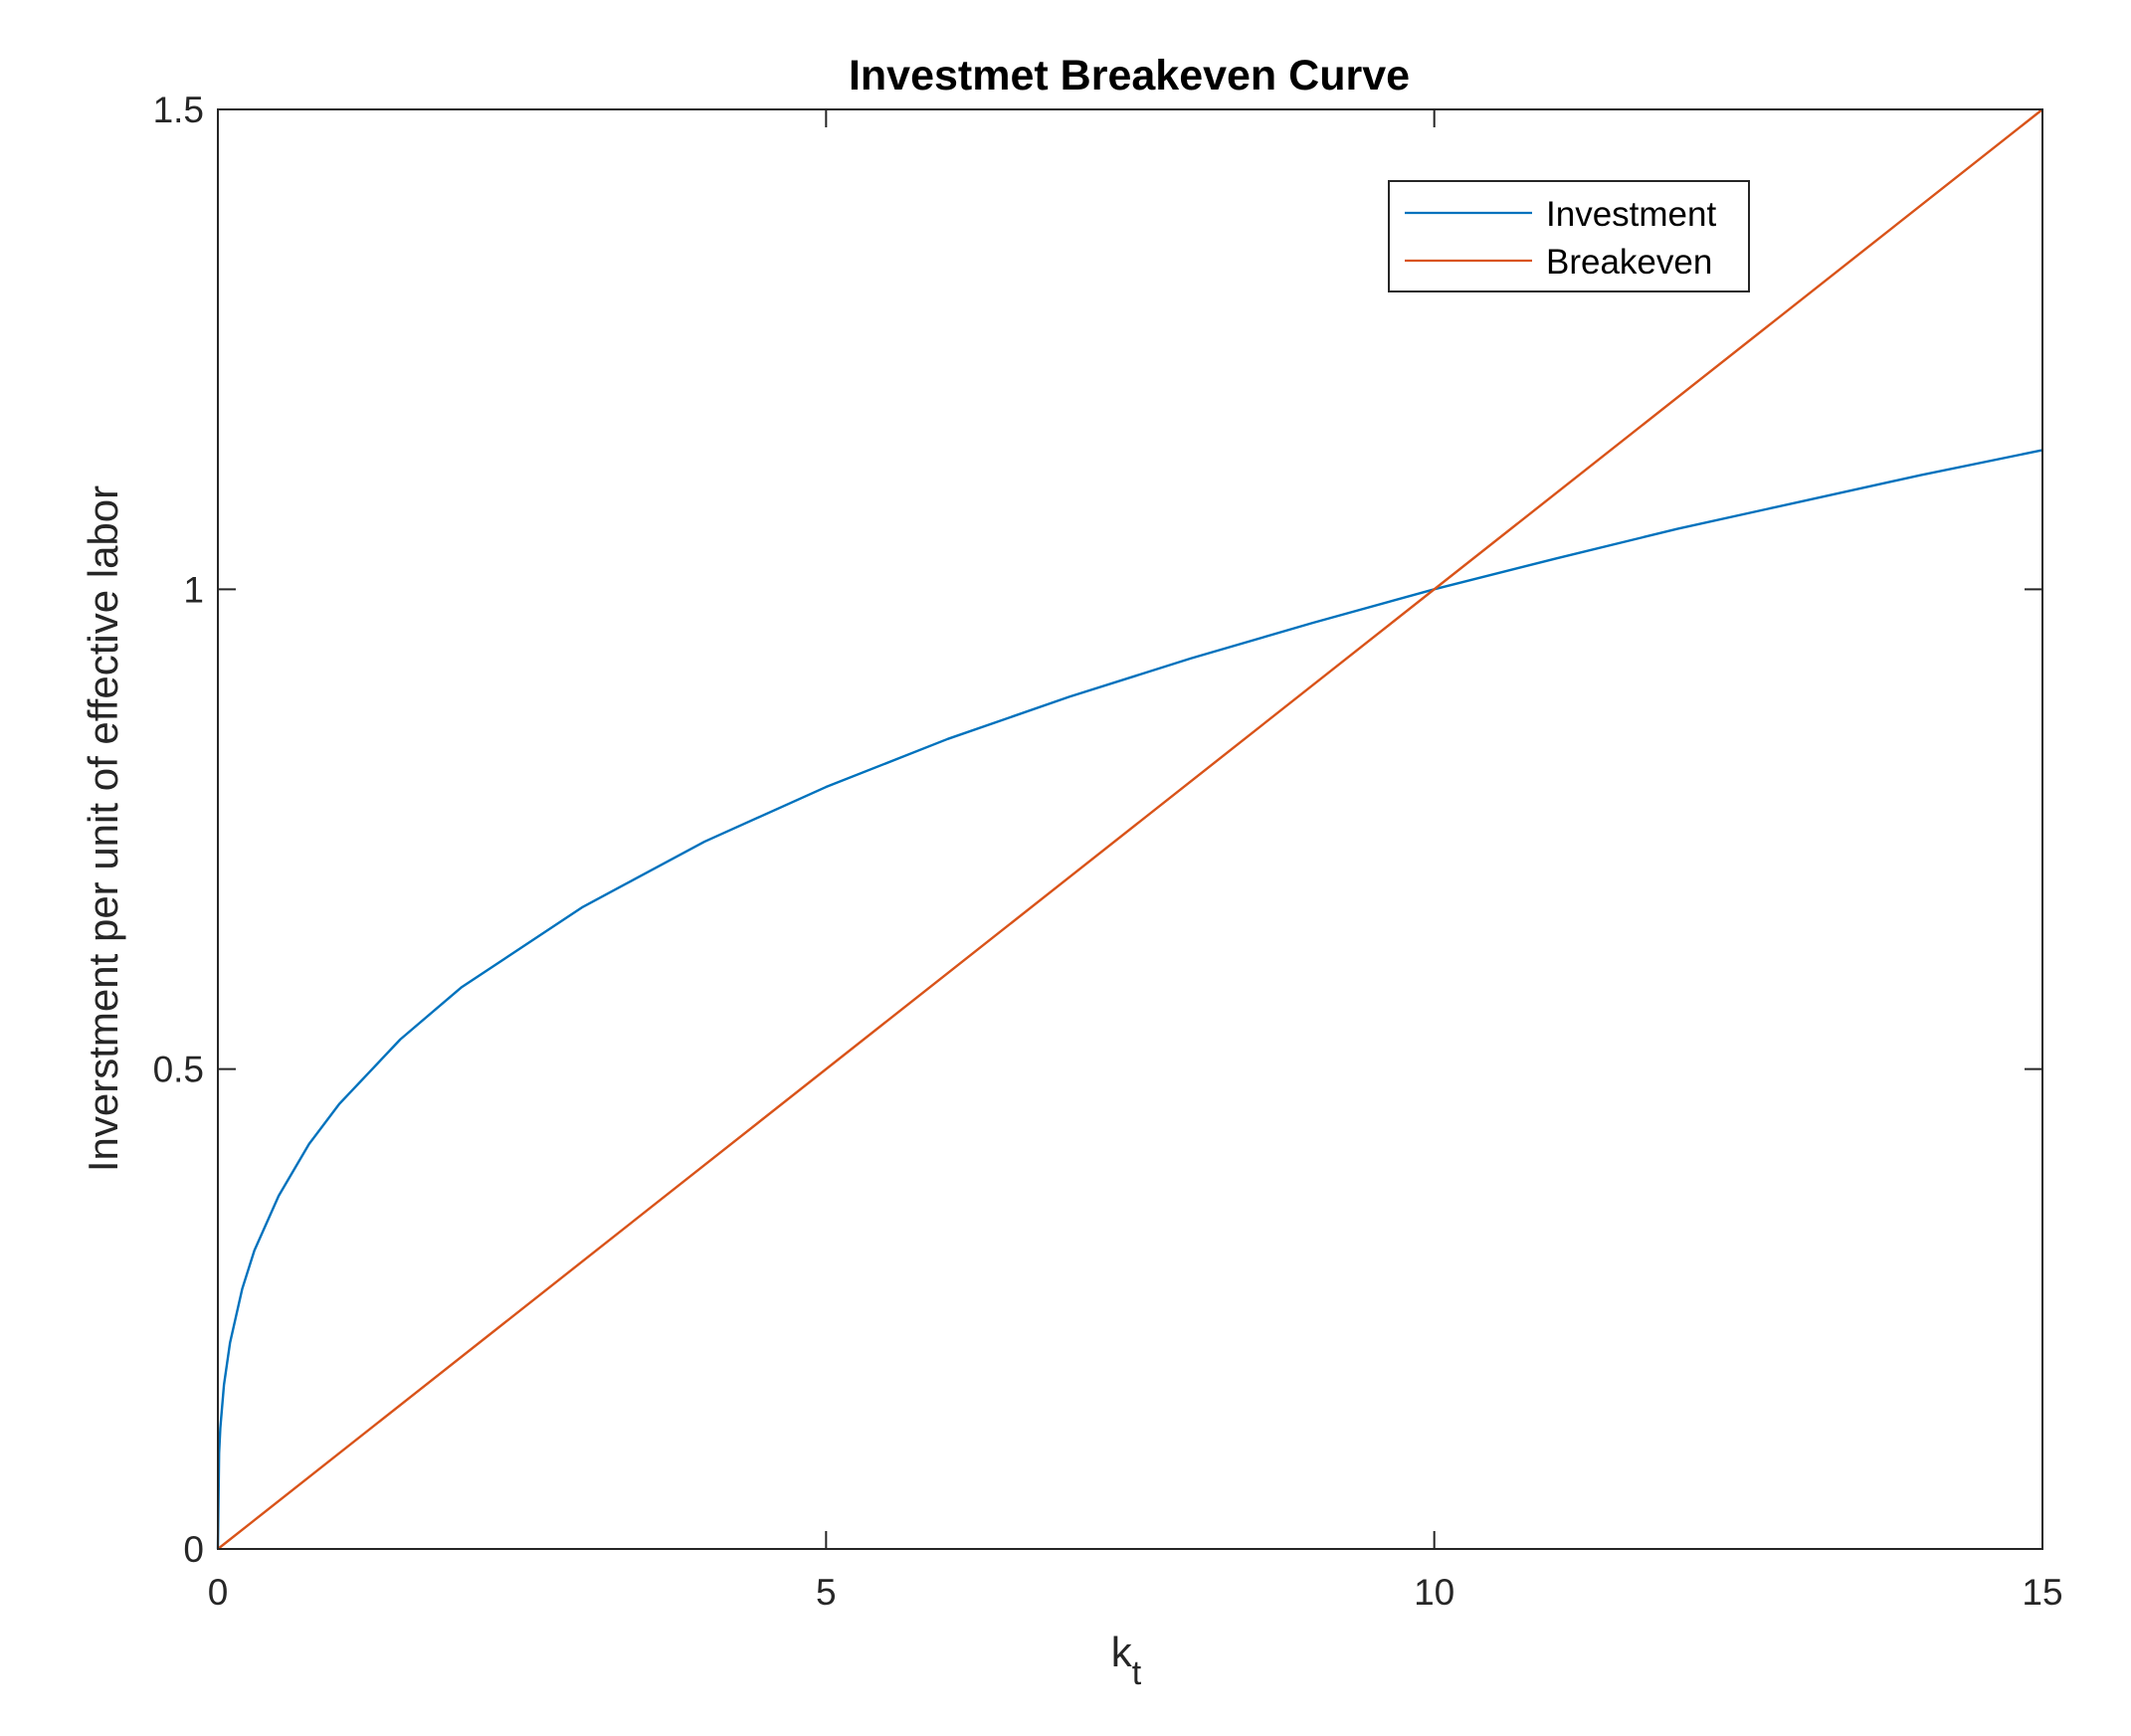 The image size is (2131, 1736). What do you see at coordinates (219, 1592) in the screenshot?
I see `x-tick-label: 0` at bounding box center [219, 1592].